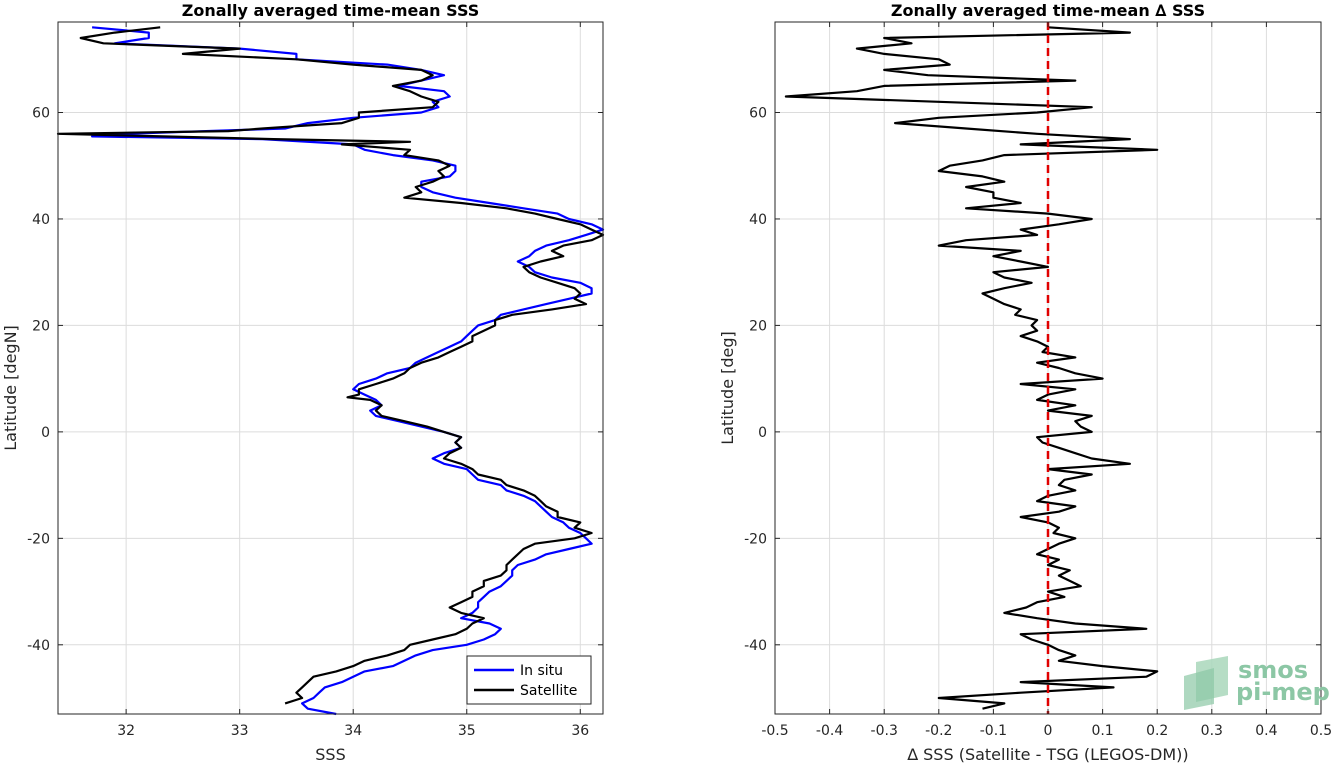 The image size is (1333, 768). I want to click on x-tick-label: 0.5, so click(1321, 731).